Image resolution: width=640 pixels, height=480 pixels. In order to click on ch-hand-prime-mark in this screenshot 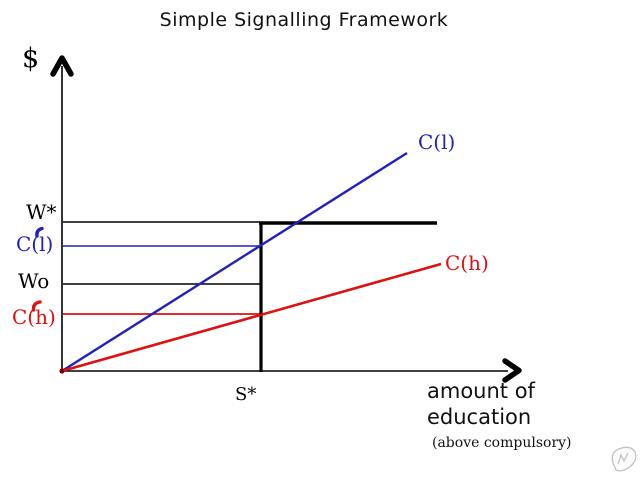, I will do `click(36, 306)`.